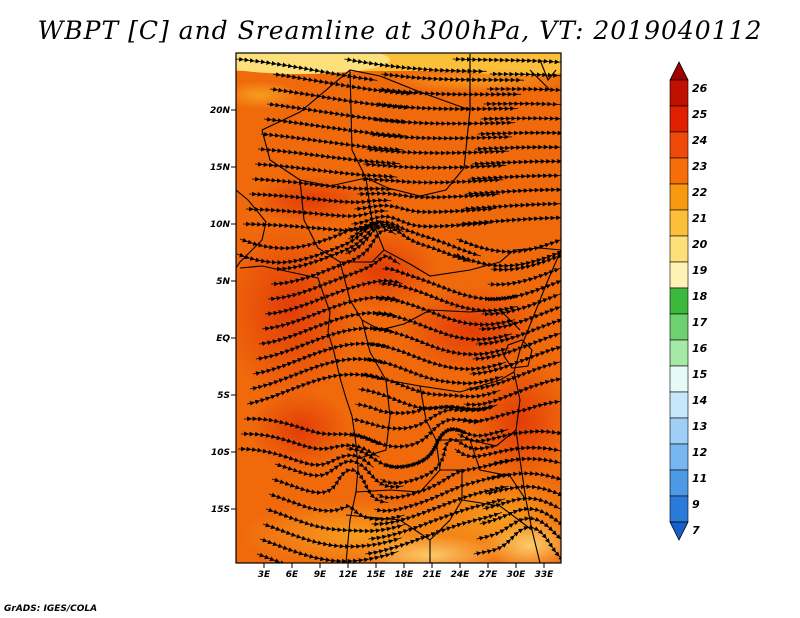  What do you see at coordinates (700, 374) in the screenshot?
I see `colorbar-label: 15` at bounding box center [700, 374].